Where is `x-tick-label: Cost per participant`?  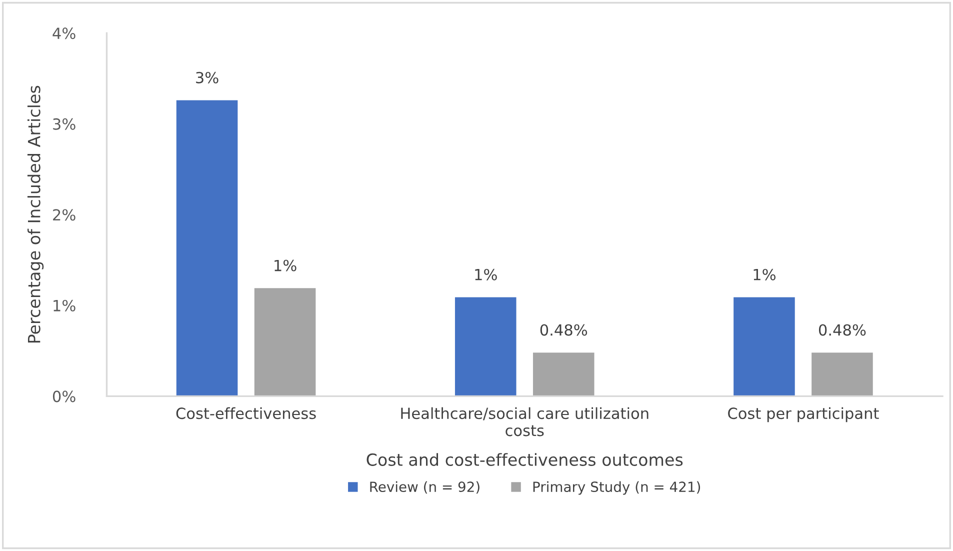 x-tick-label: Cost per participant is located at coordinates (803, 414).